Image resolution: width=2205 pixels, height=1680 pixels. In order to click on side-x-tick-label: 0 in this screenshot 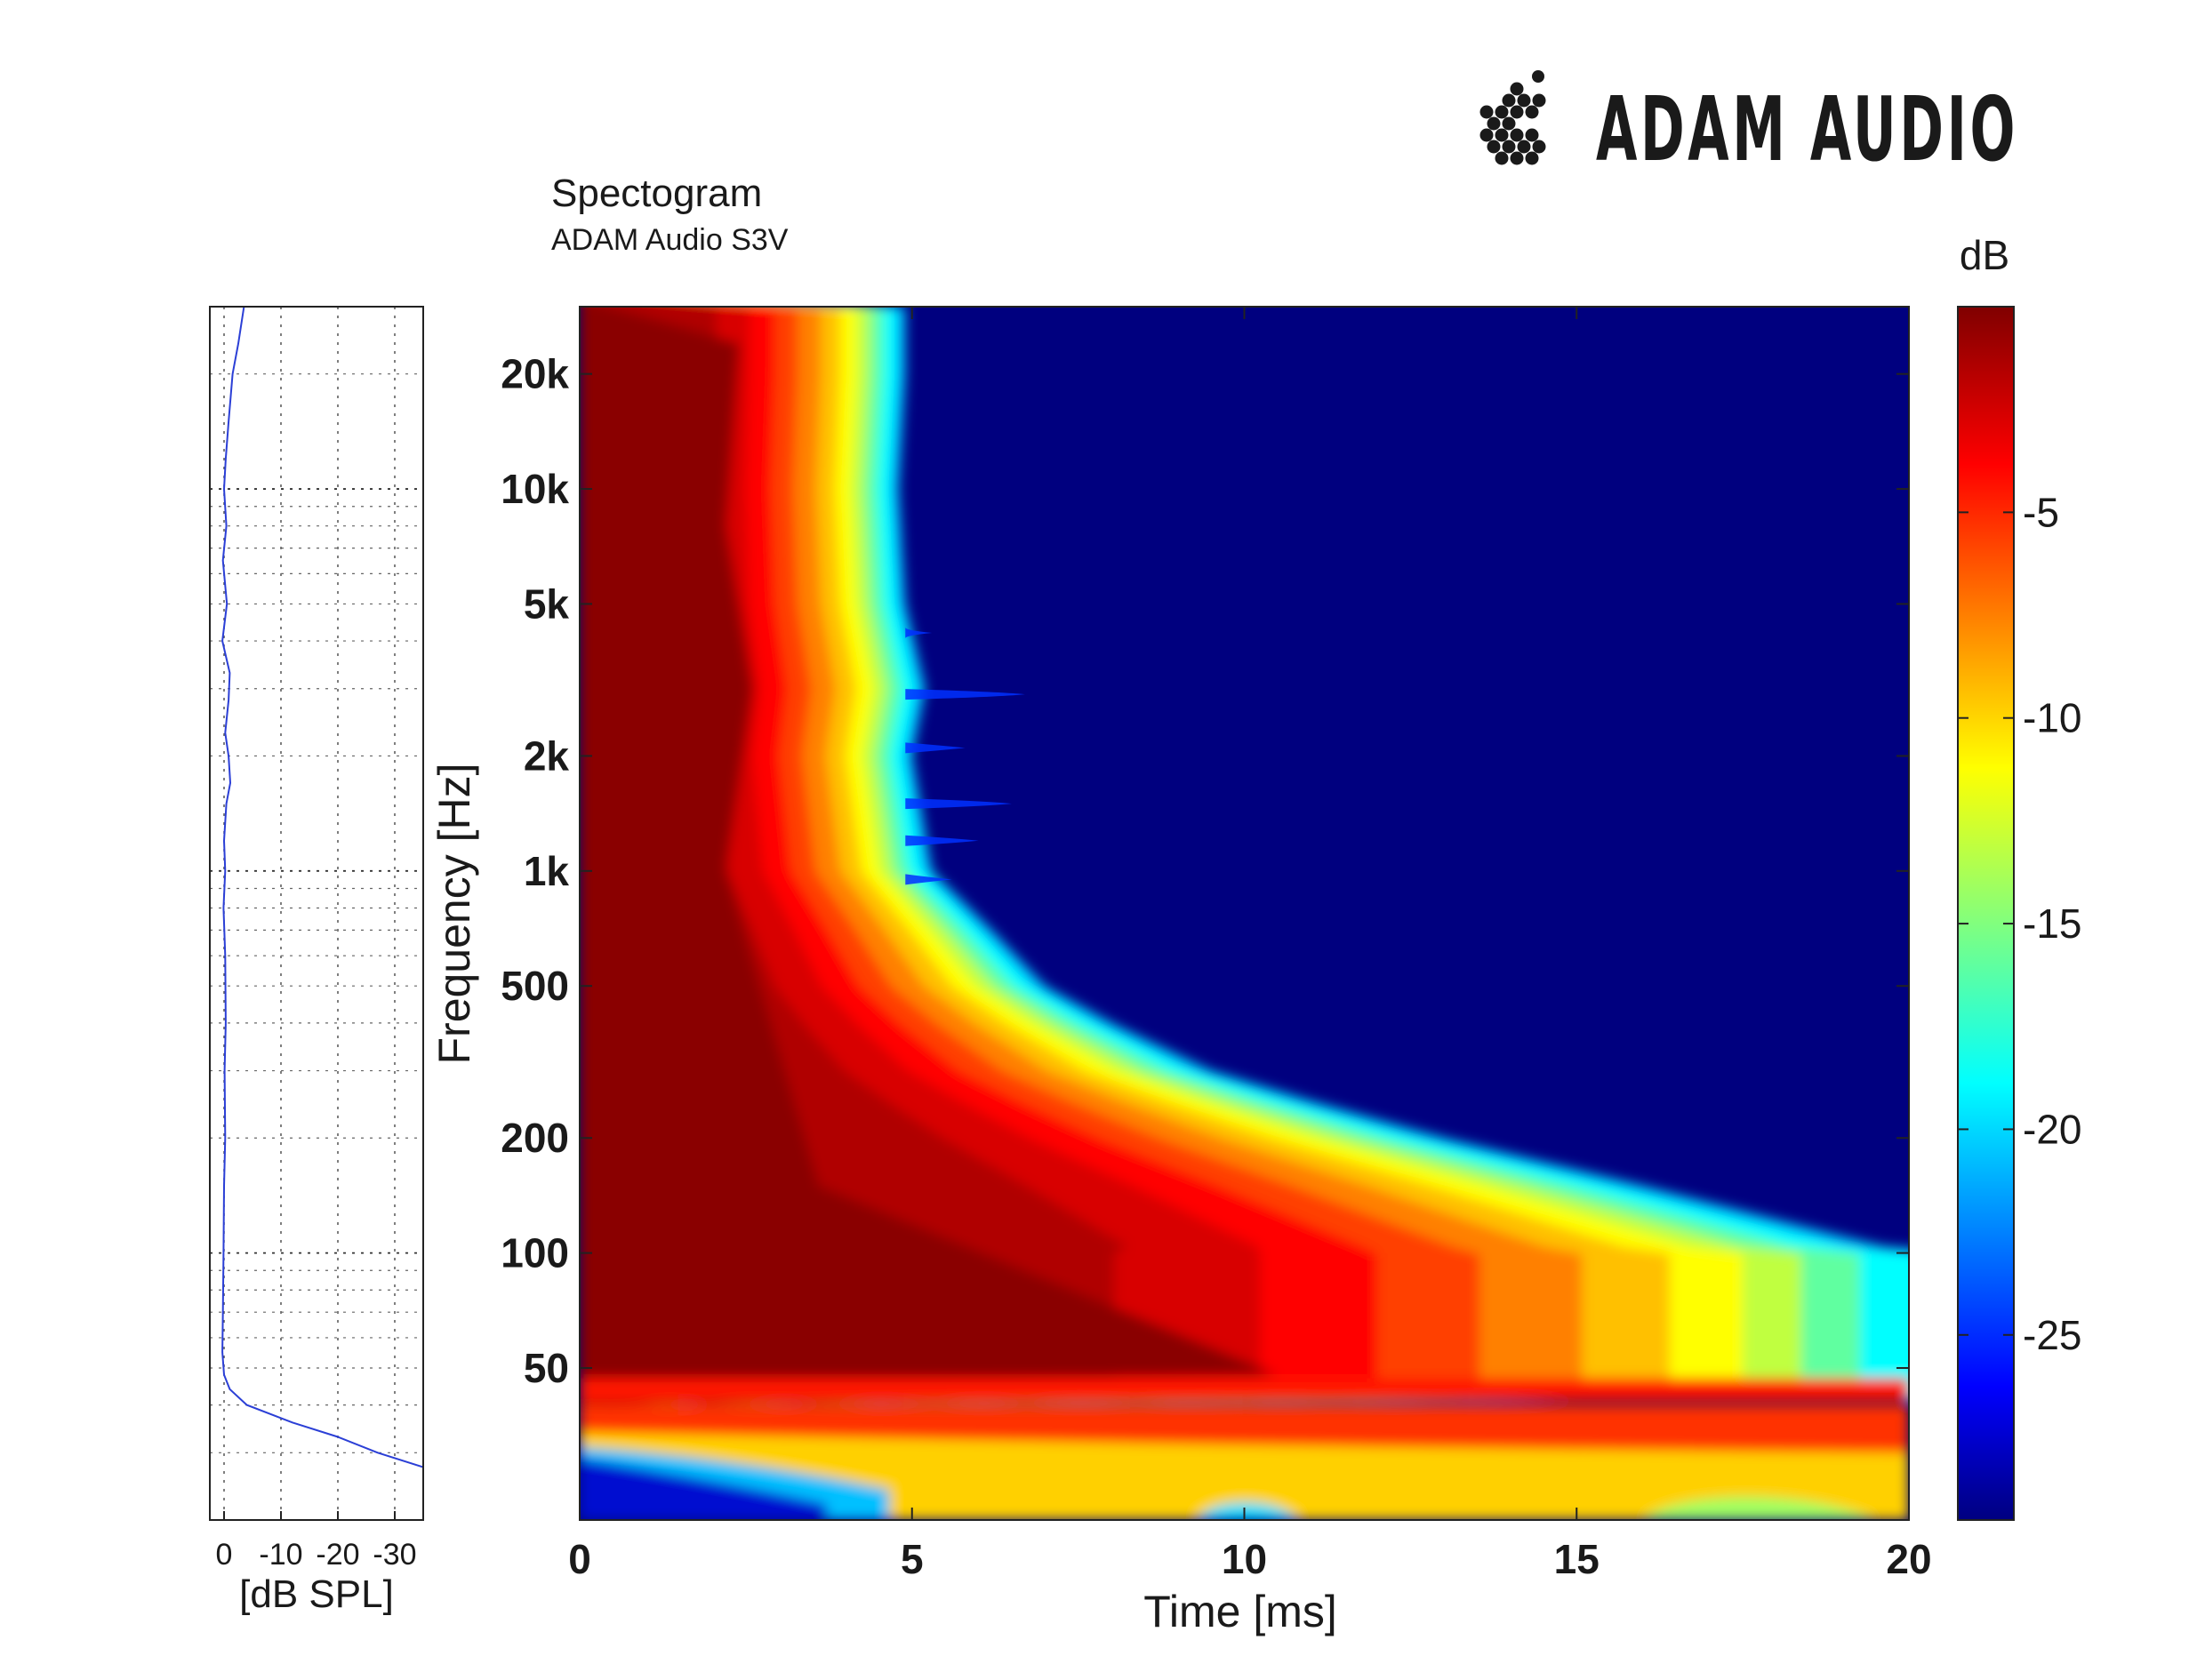, I will do `click(224, 1555)`.